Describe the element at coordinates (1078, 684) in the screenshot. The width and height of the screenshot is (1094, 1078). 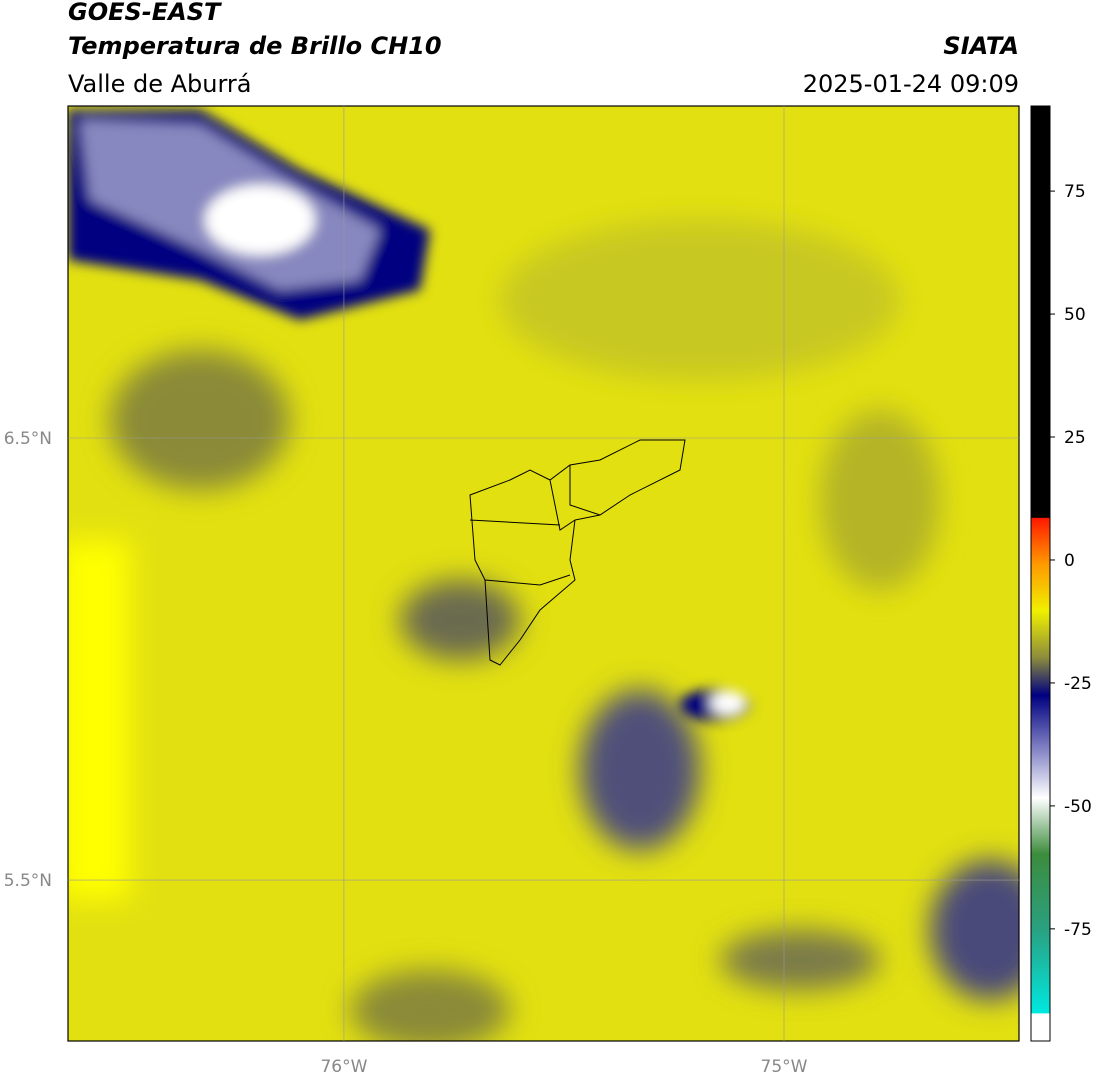
I see `colorbar-tick-label: -25` at that location.